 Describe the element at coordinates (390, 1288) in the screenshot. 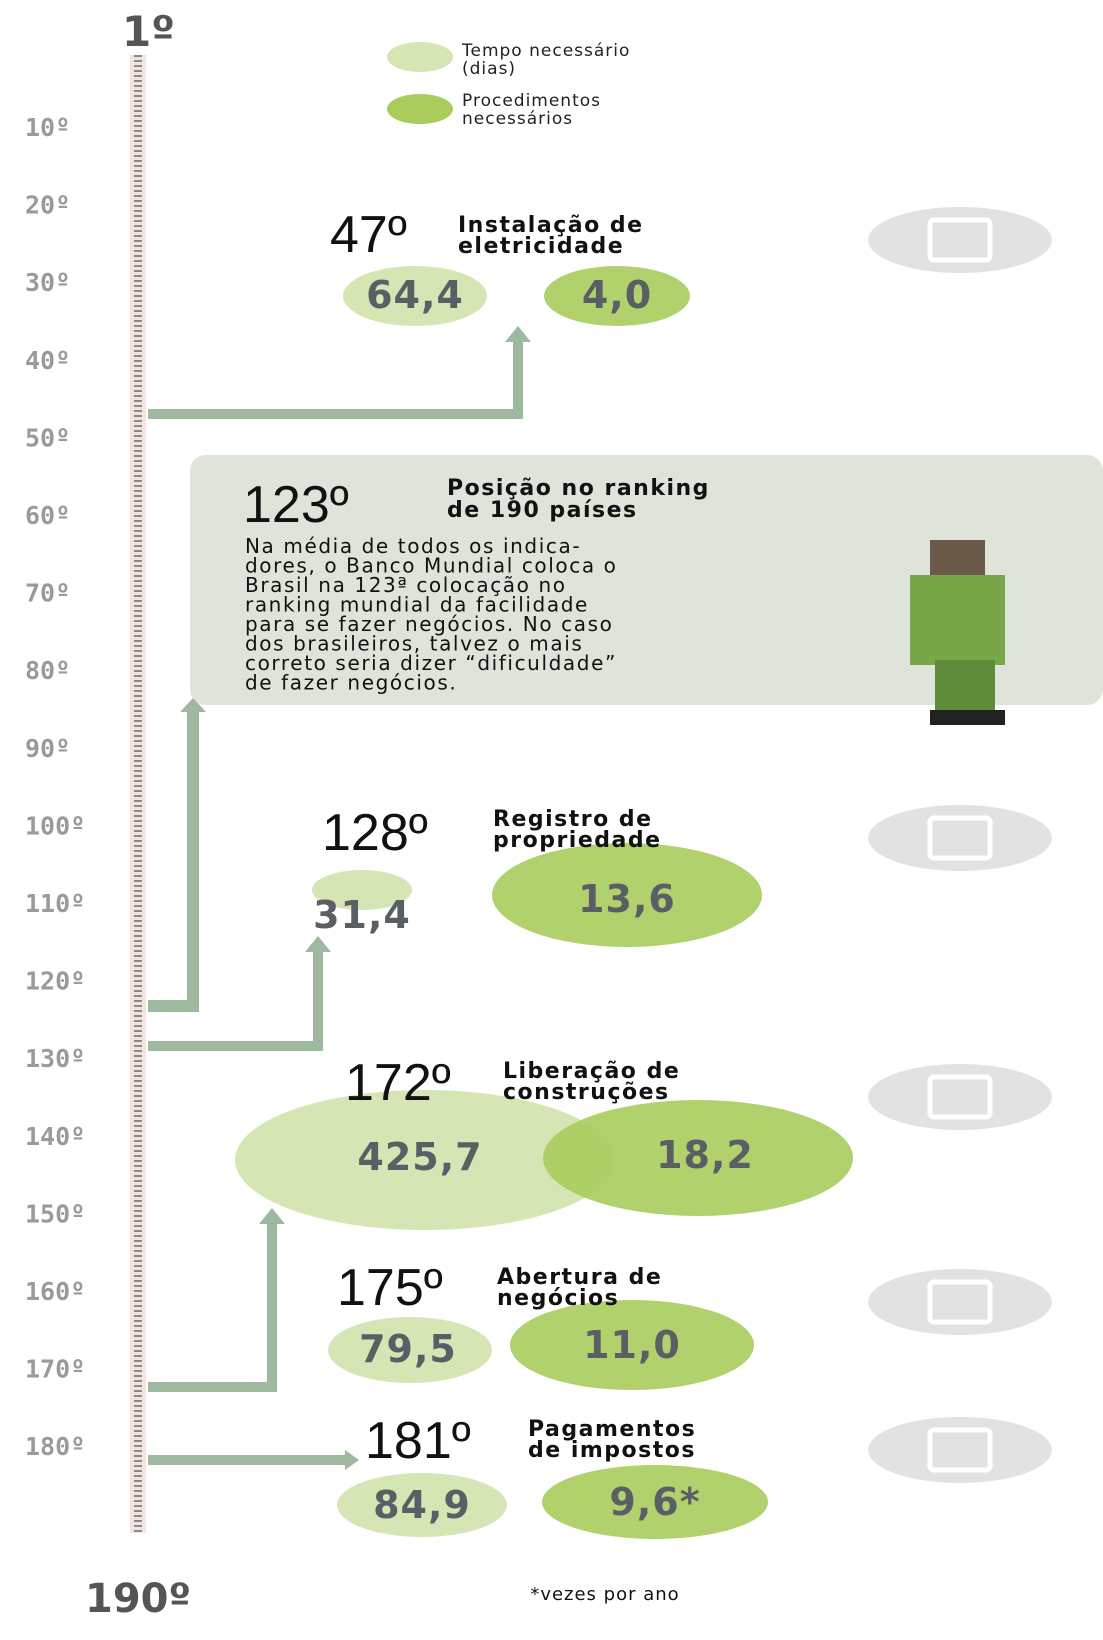

I see `indicator-rank: 175º` at that location.